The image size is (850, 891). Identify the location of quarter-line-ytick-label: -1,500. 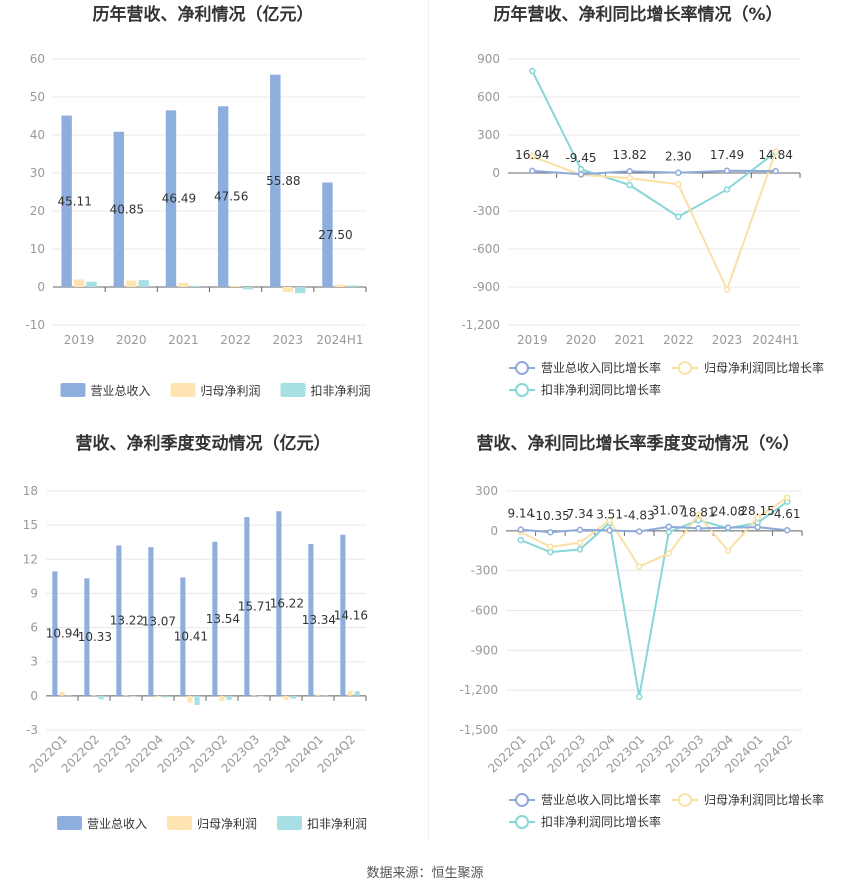
(478, 730).